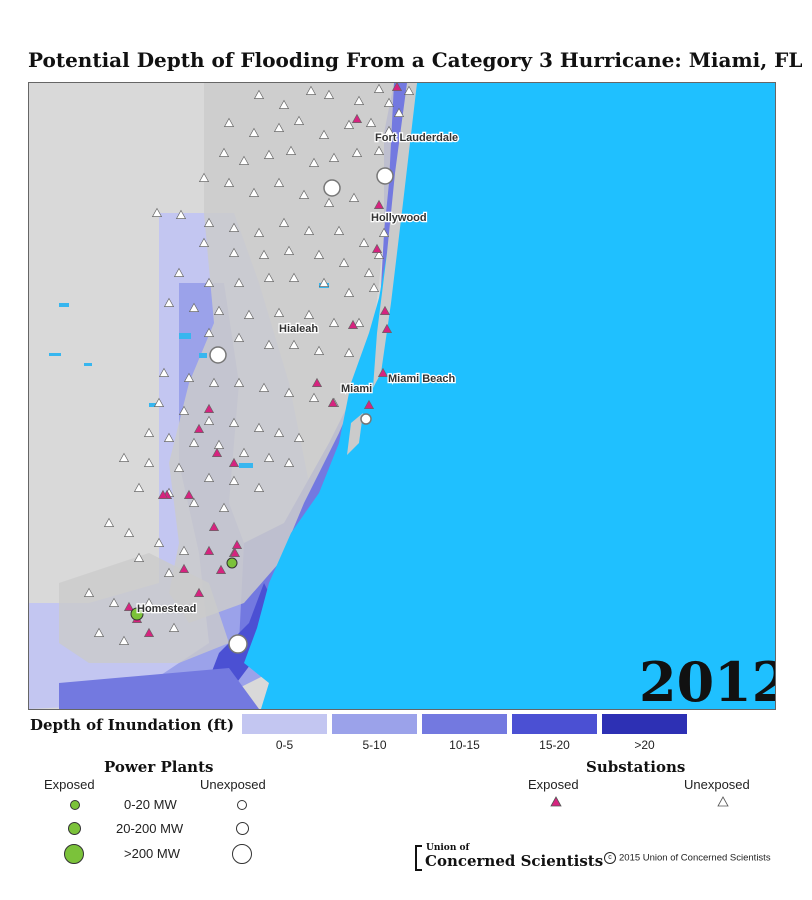 Image resolution: width=812 pixels, height=900 pixels. What do you see at coordinates (366, 419) in the screenshot?
I see `unexposed-power-plant-small` at bounding box center [366, 419].